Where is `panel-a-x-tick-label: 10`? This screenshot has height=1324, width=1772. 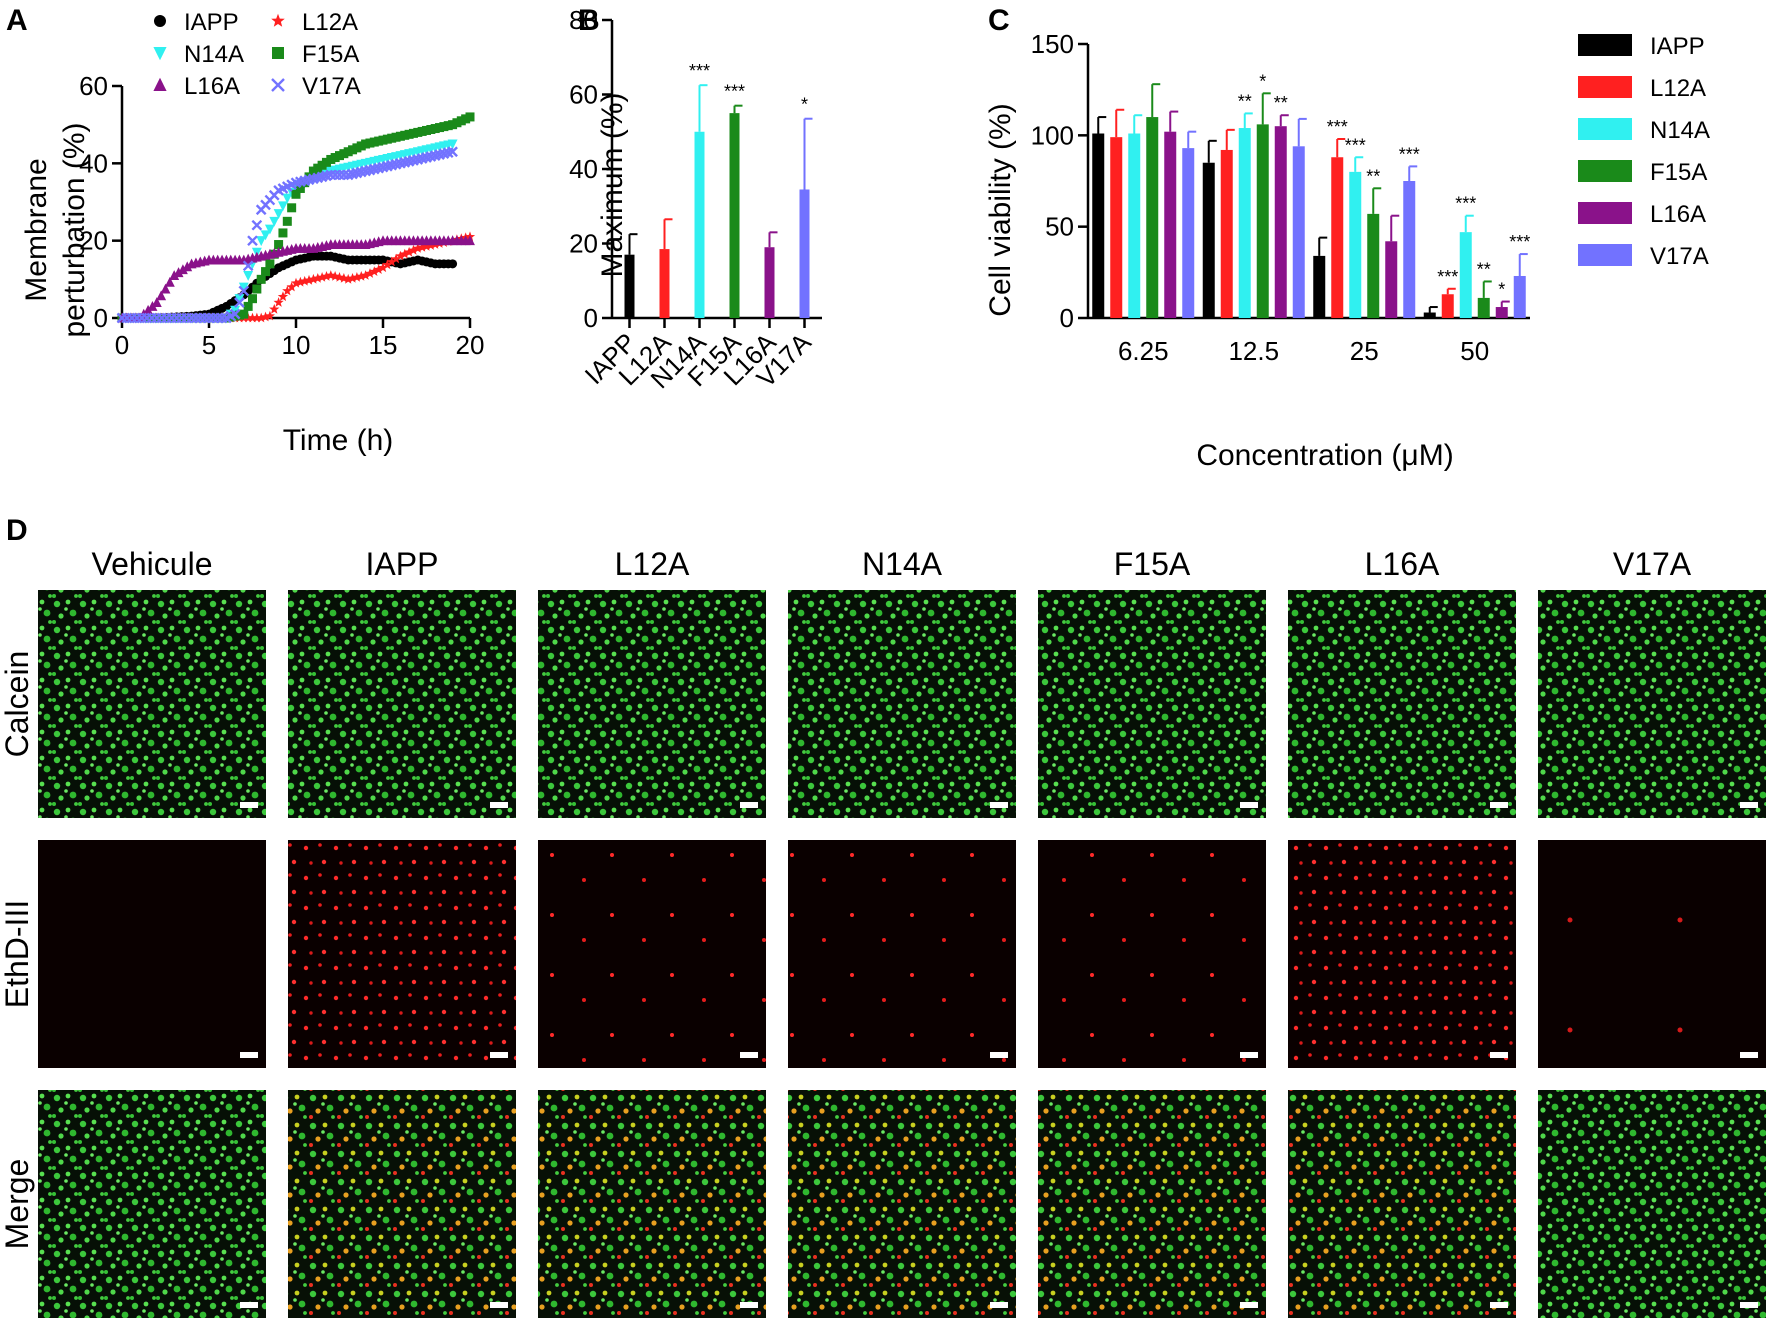 panel-a-x-tick-label: 10 is located at coordinates (296, 345).